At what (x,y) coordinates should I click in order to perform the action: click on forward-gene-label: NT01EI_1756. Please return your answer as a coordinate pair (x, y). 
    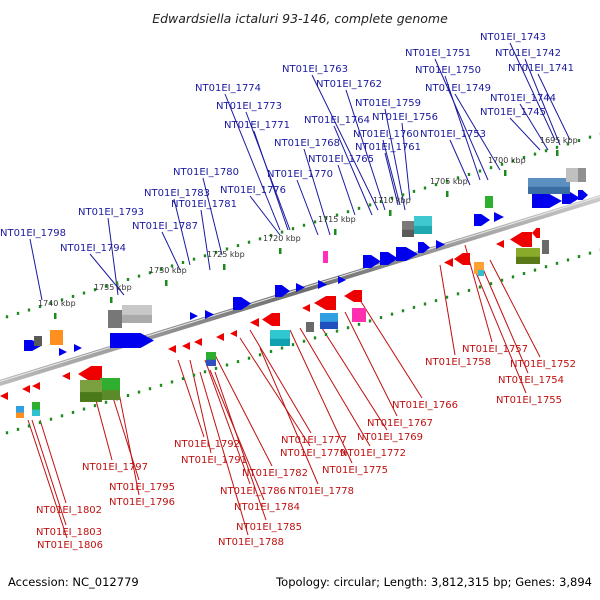
    Looking at the image, I should click on (405, 117).